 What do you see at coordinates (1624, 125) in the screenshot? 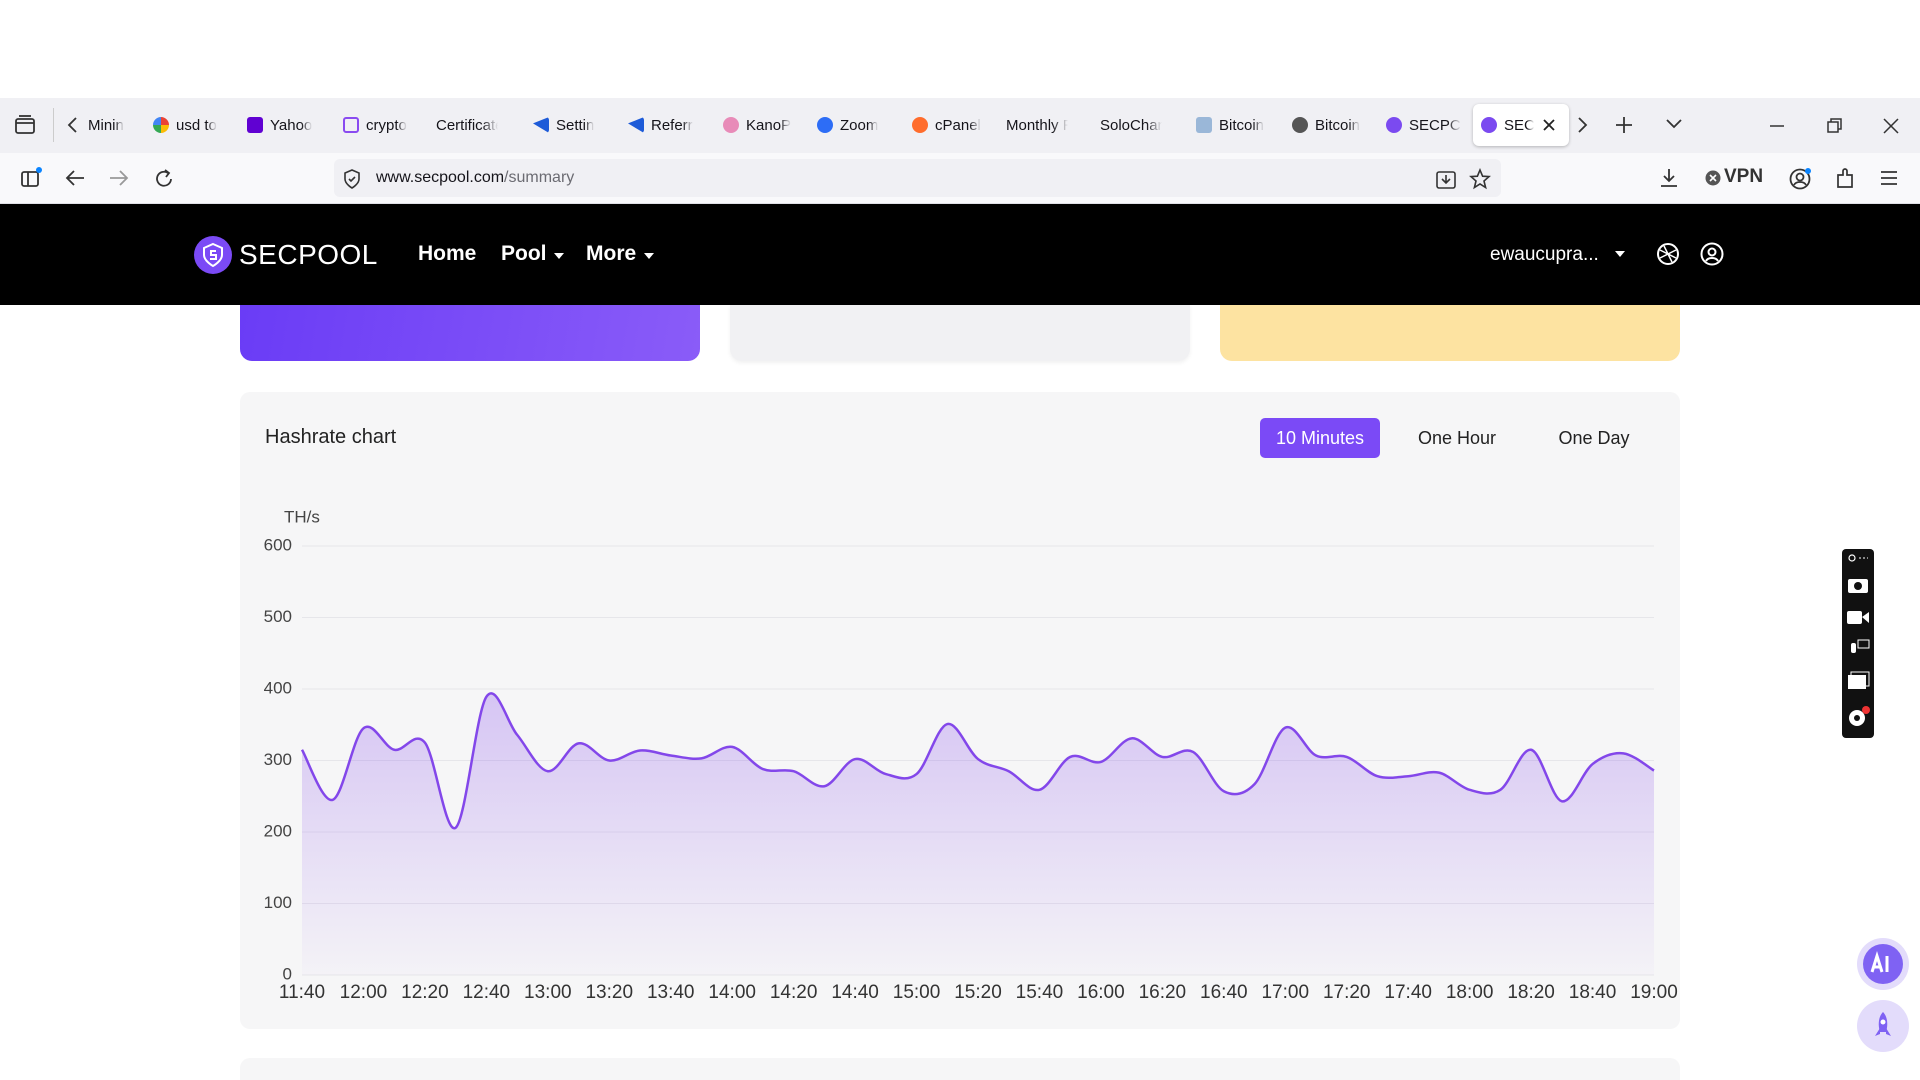
I see `new-tab` at bounding box center [1624, 125].